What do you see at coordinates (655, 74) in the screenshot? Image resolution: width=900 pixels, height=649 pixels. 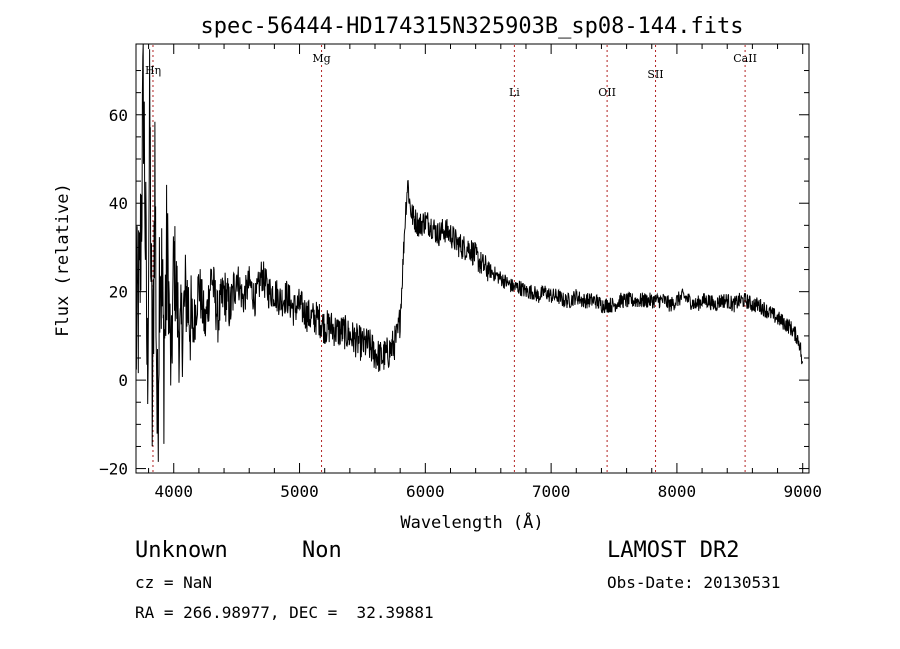 I see `line-marker-label: SII` at bounding box center [655, 74].